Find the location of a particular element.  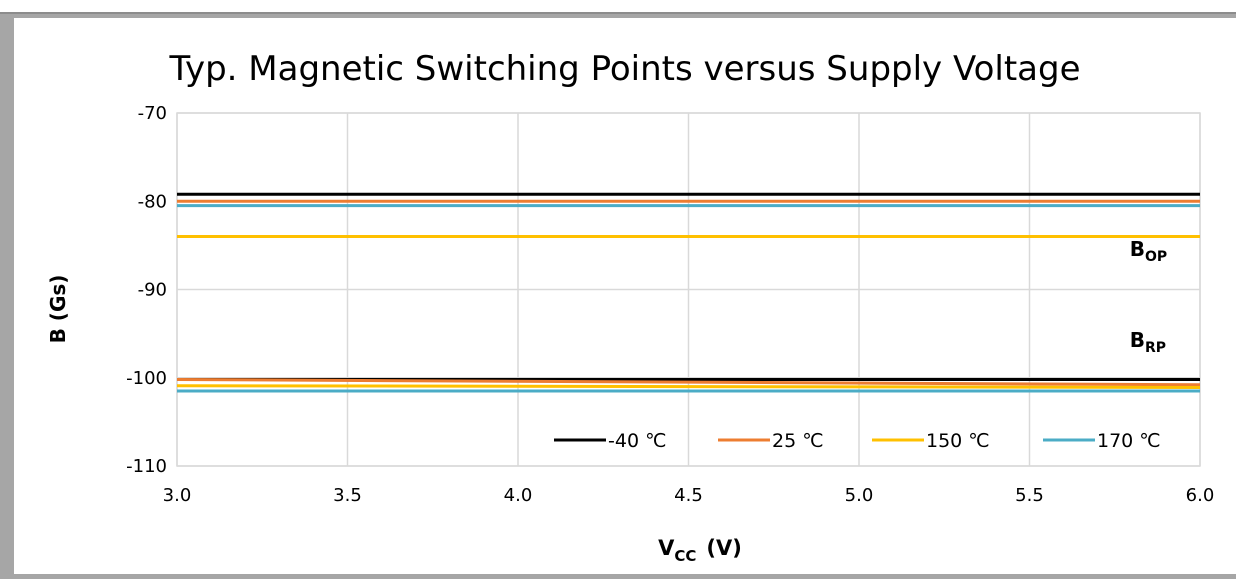

annotation-label: BRP is located at coordinates (1148, 342).